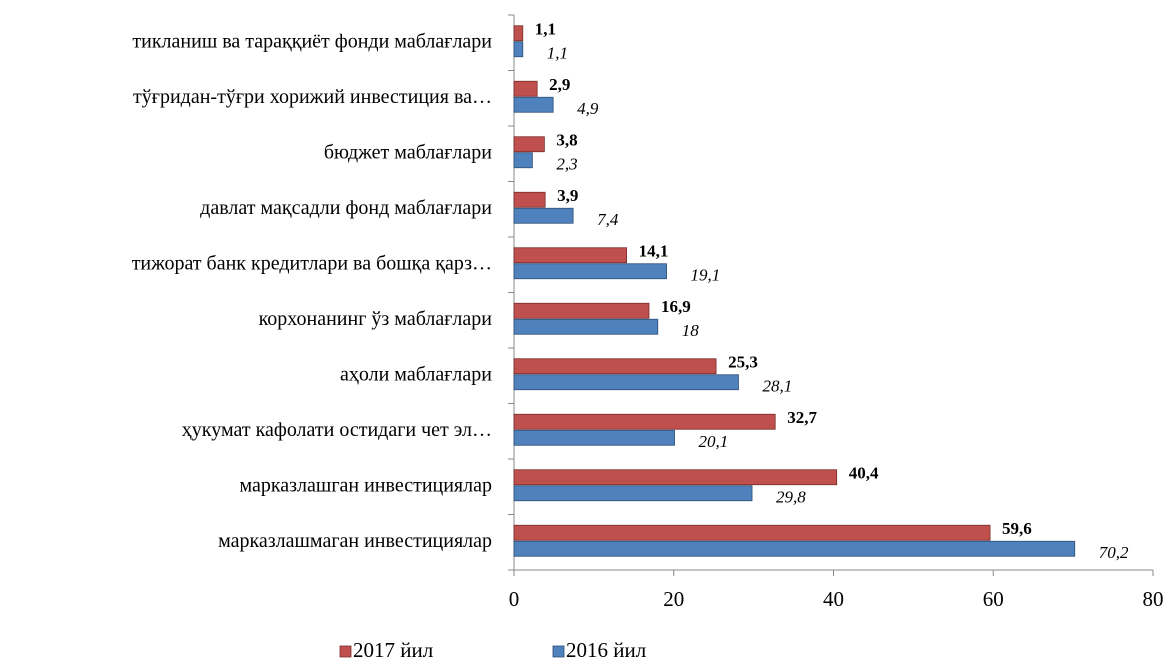  Describe the element at coordinates (654, 251) in the screenshot. I see `value-label: 14,1` at that location.